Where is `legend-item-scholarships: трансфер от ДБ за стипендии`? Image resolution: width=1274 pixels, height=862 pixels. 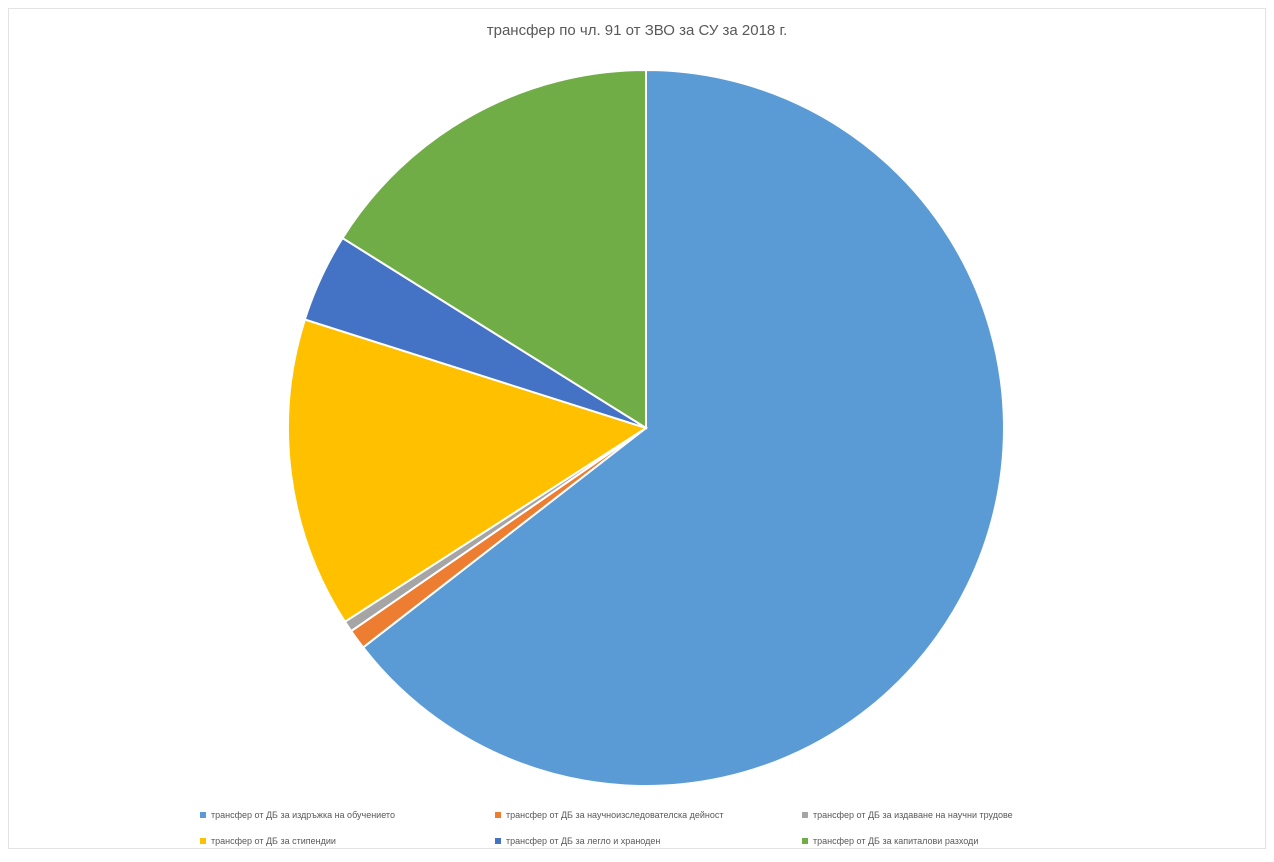 legend-item-scholarships: трансфер от ДБ за стипендии is located at coordinates (268, 841).